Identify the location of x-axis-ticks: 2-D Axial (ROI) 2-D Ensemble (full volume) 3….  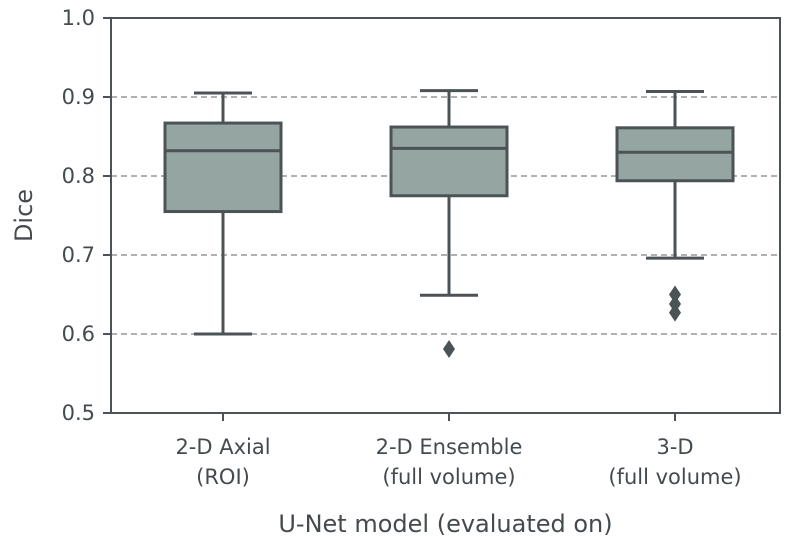
(458, 451).